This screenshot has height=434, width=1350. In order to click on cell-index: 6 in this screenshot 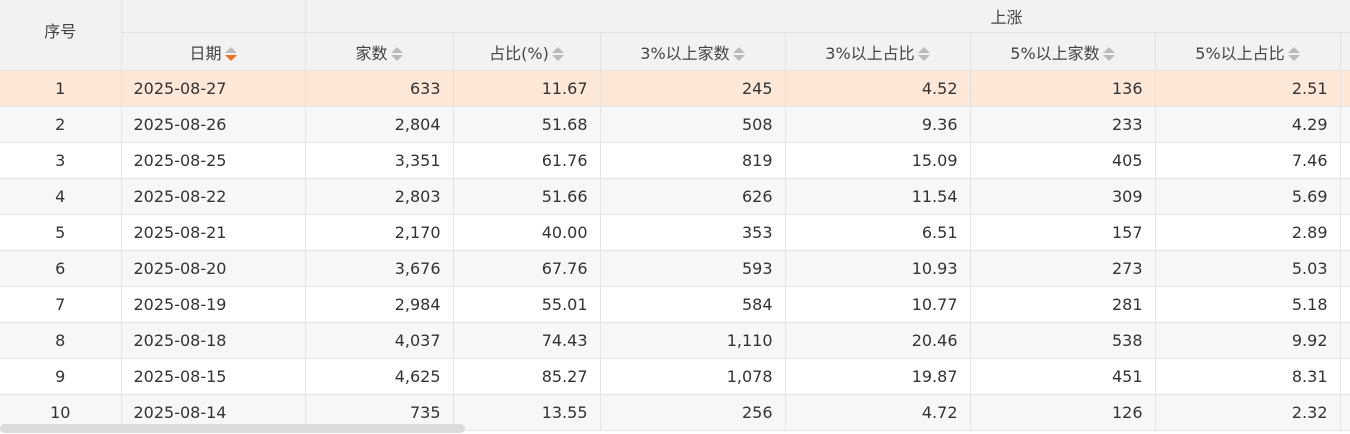, I will do `click(61, 268)`.